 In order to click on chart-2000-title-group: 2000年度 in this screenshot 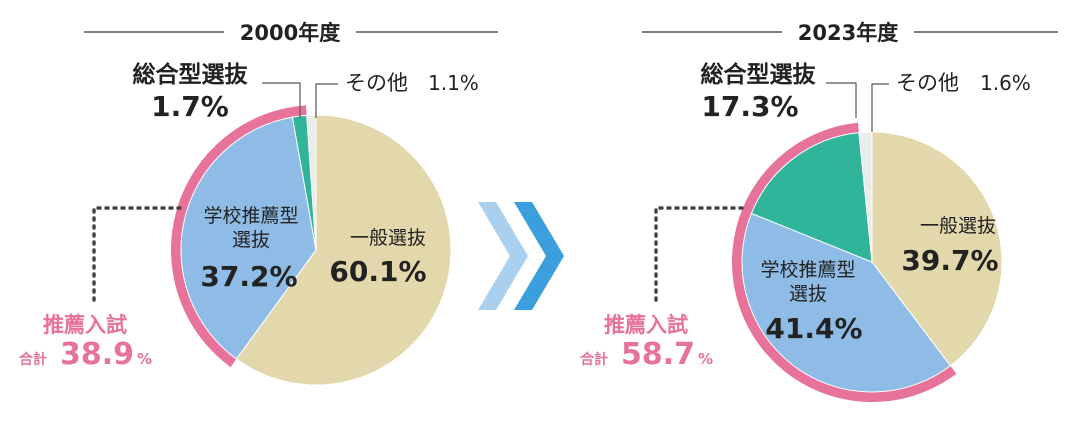, I will do `click(291, 33)`.